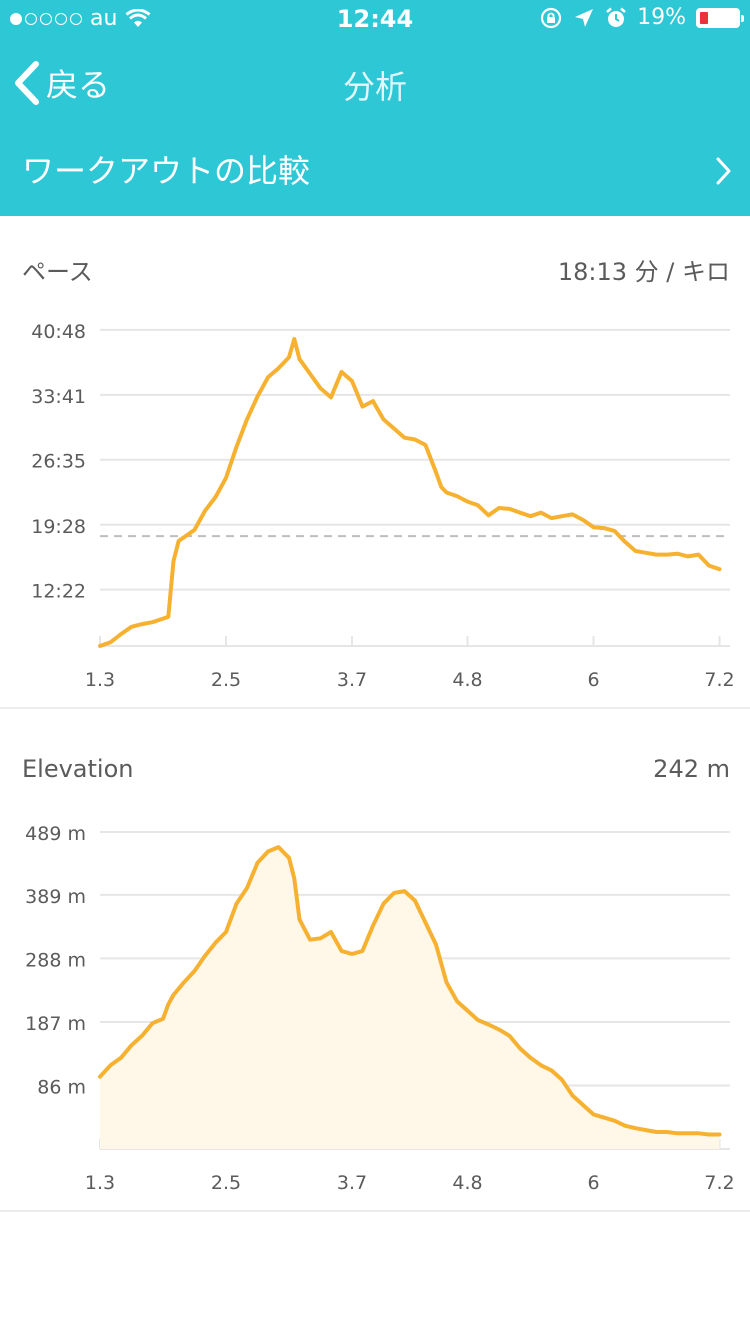 This screenshot has width=750, height=1334. What do you see at coordinates (166, 171) in the screenshot?
I see `compare-workouts-label: ワークアウトの比較` at bounding box center [166, 171].